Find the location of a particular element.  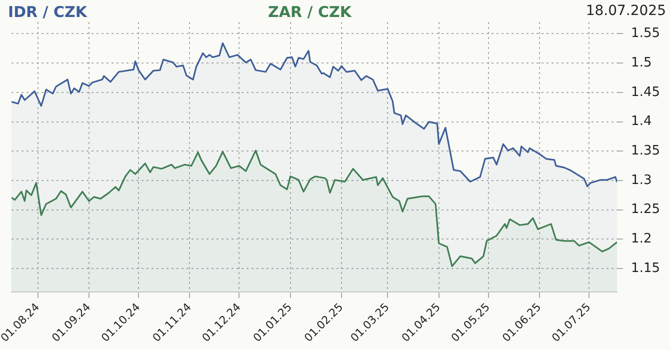

y-tick-label: 1.4 is located at coordinates (641, 122).